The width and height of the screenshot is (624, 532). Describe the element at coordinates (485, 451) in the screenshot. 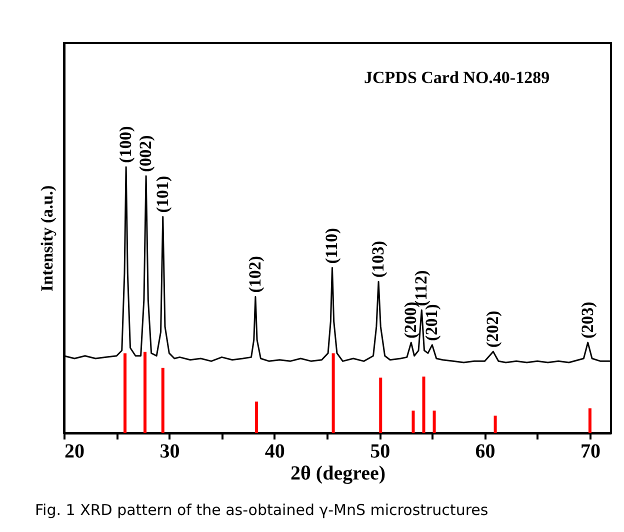

I see `x-tick-label: 60` at that location.